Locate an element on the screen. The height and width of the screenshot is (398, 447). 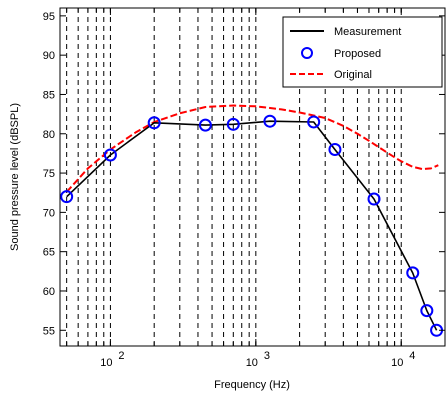
y-tick-label: 75 is located at coordinates (49, 174).